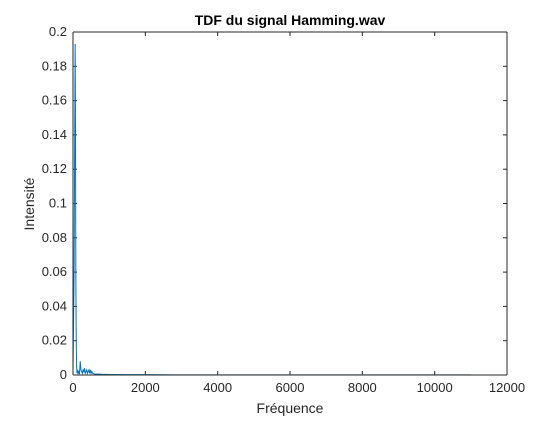  What do you see at coordinates (145, 387) in the screenshot?
I see `x-tick-label: 2000` at bounding box center [145, 387].